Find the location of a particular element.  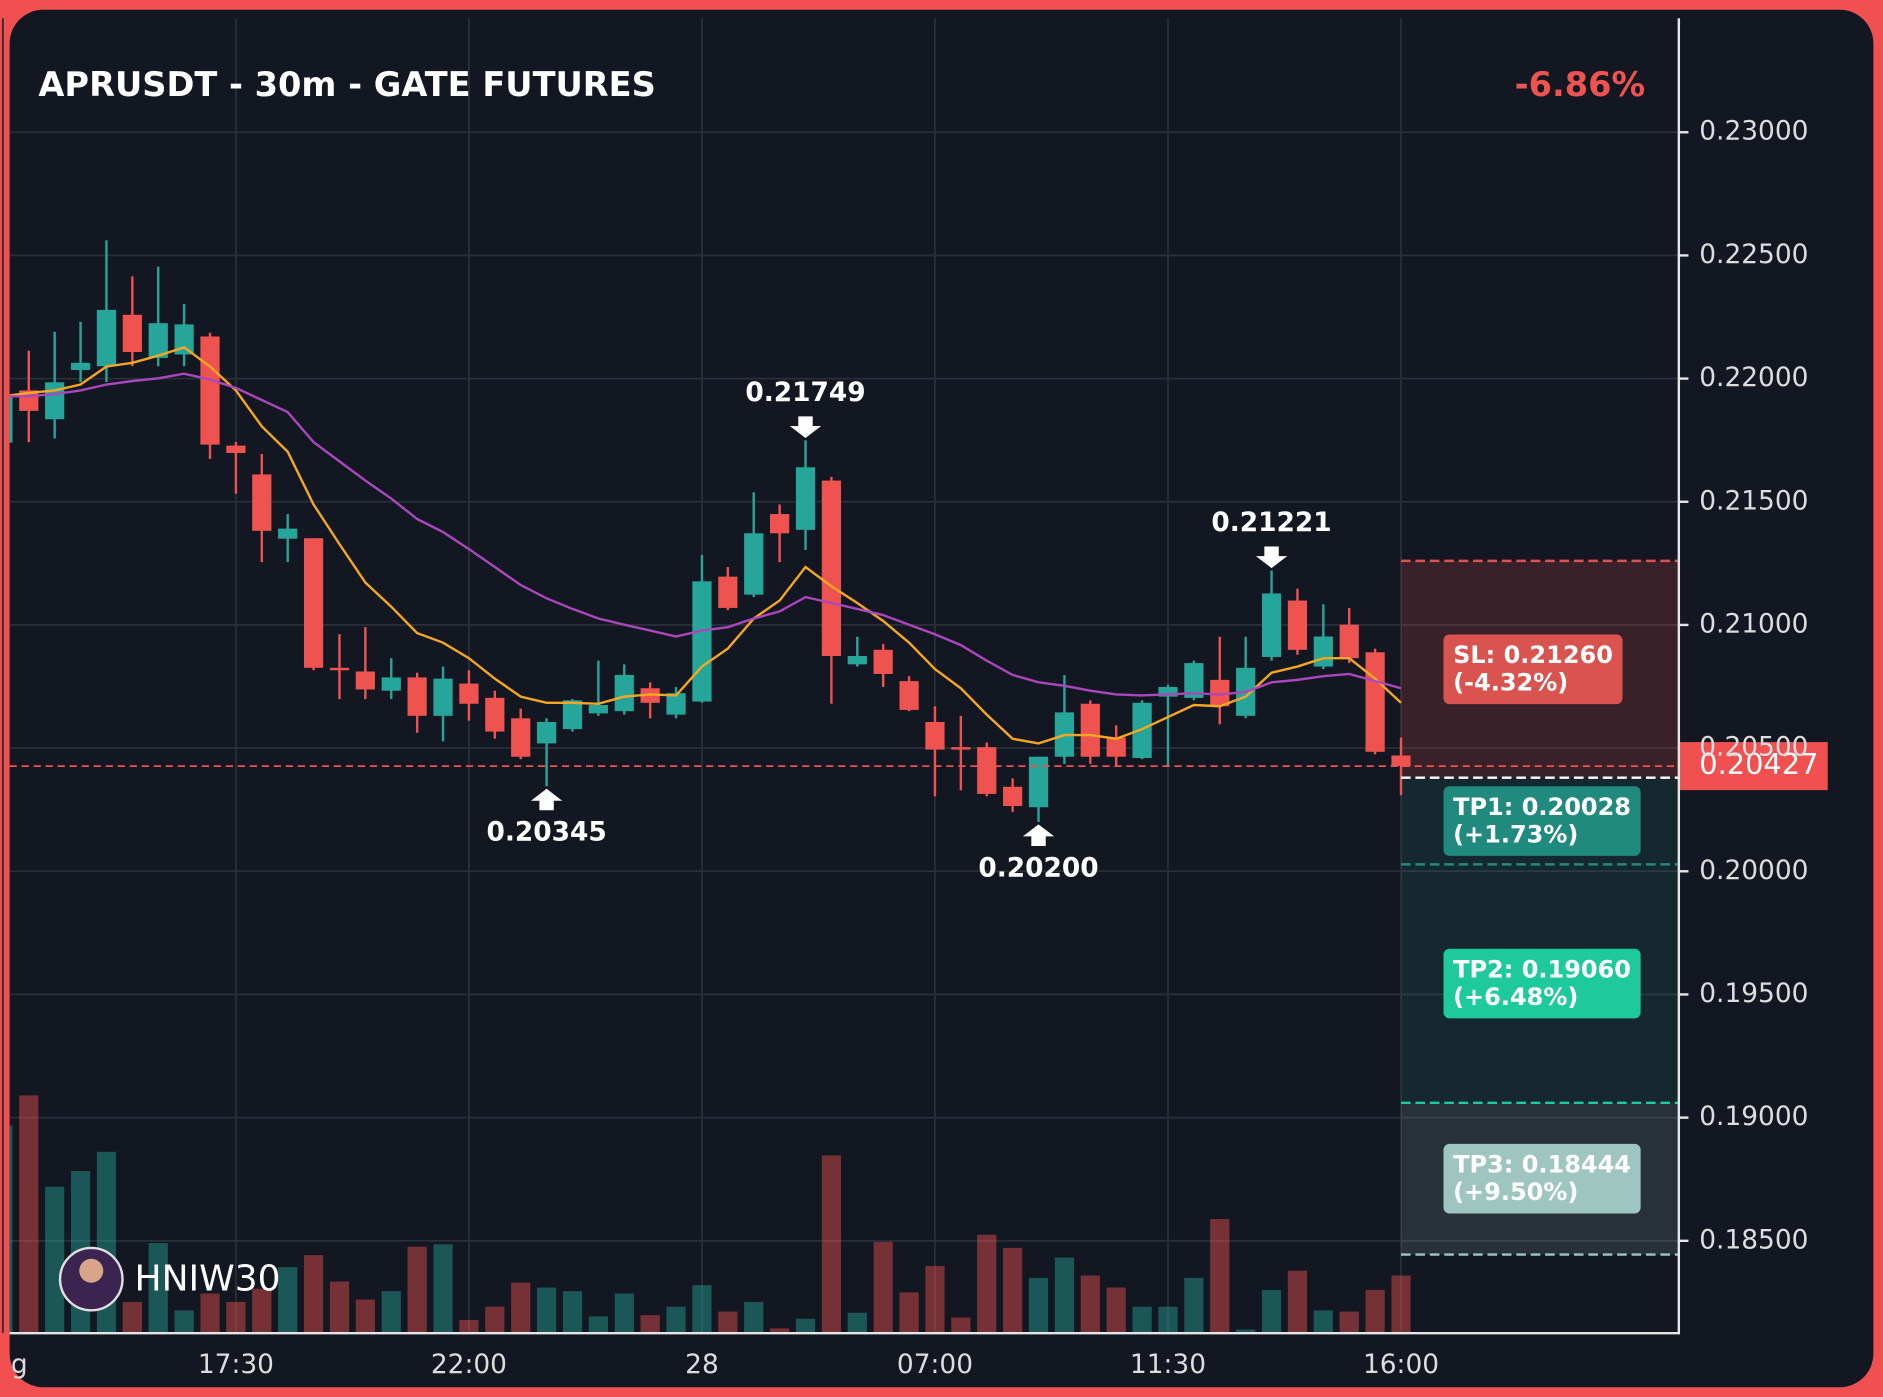

y-tick-label: 0.22000 is located at coordinates (1753, 377).